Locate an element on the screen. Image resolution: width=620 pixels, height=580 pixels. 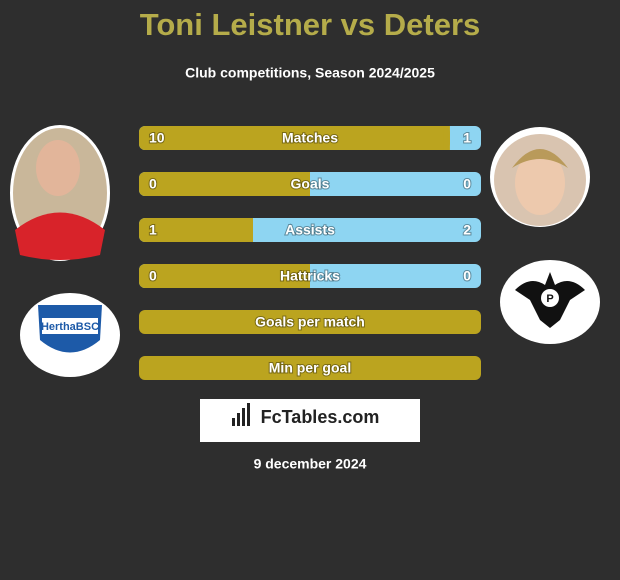
stat-label: Goals is located at coordinates (310, 184).